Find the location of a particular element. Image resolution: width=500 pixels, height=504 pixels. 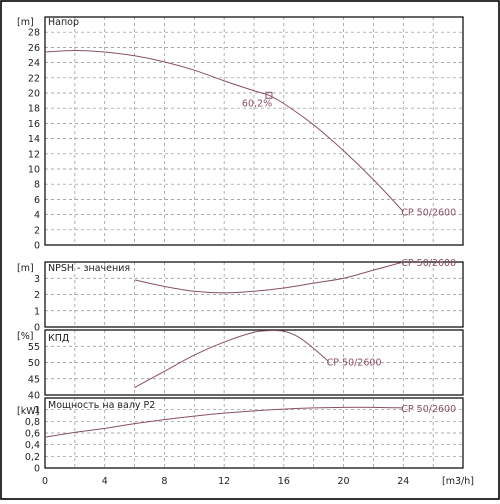

y-tick-label: 45 is located at coordinates (34, 379).